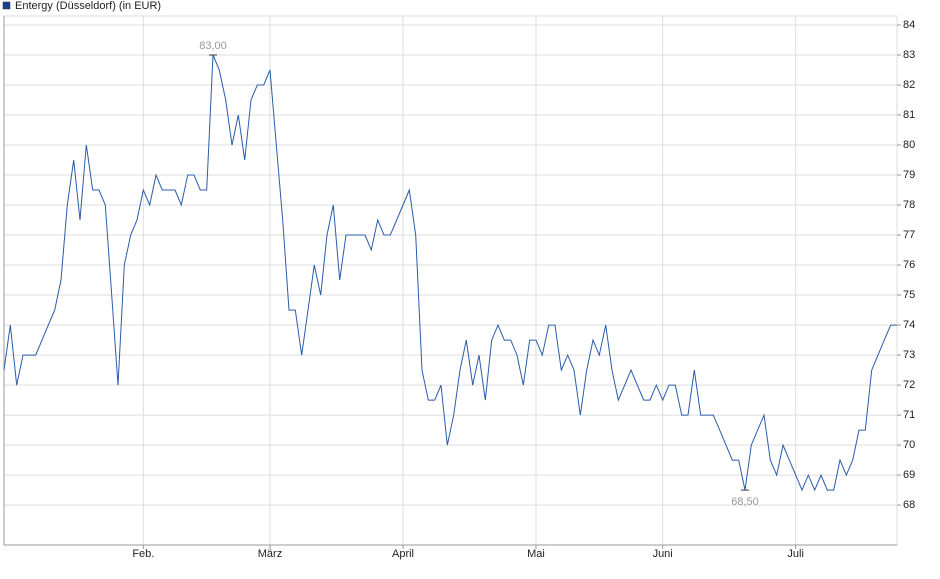 The width and height of the screenshot is (940, 579). What do you see at coordinates (143, 554) in the screenshot?
I see `x-tick-label: Feb.` at bounding box center [143, 554].